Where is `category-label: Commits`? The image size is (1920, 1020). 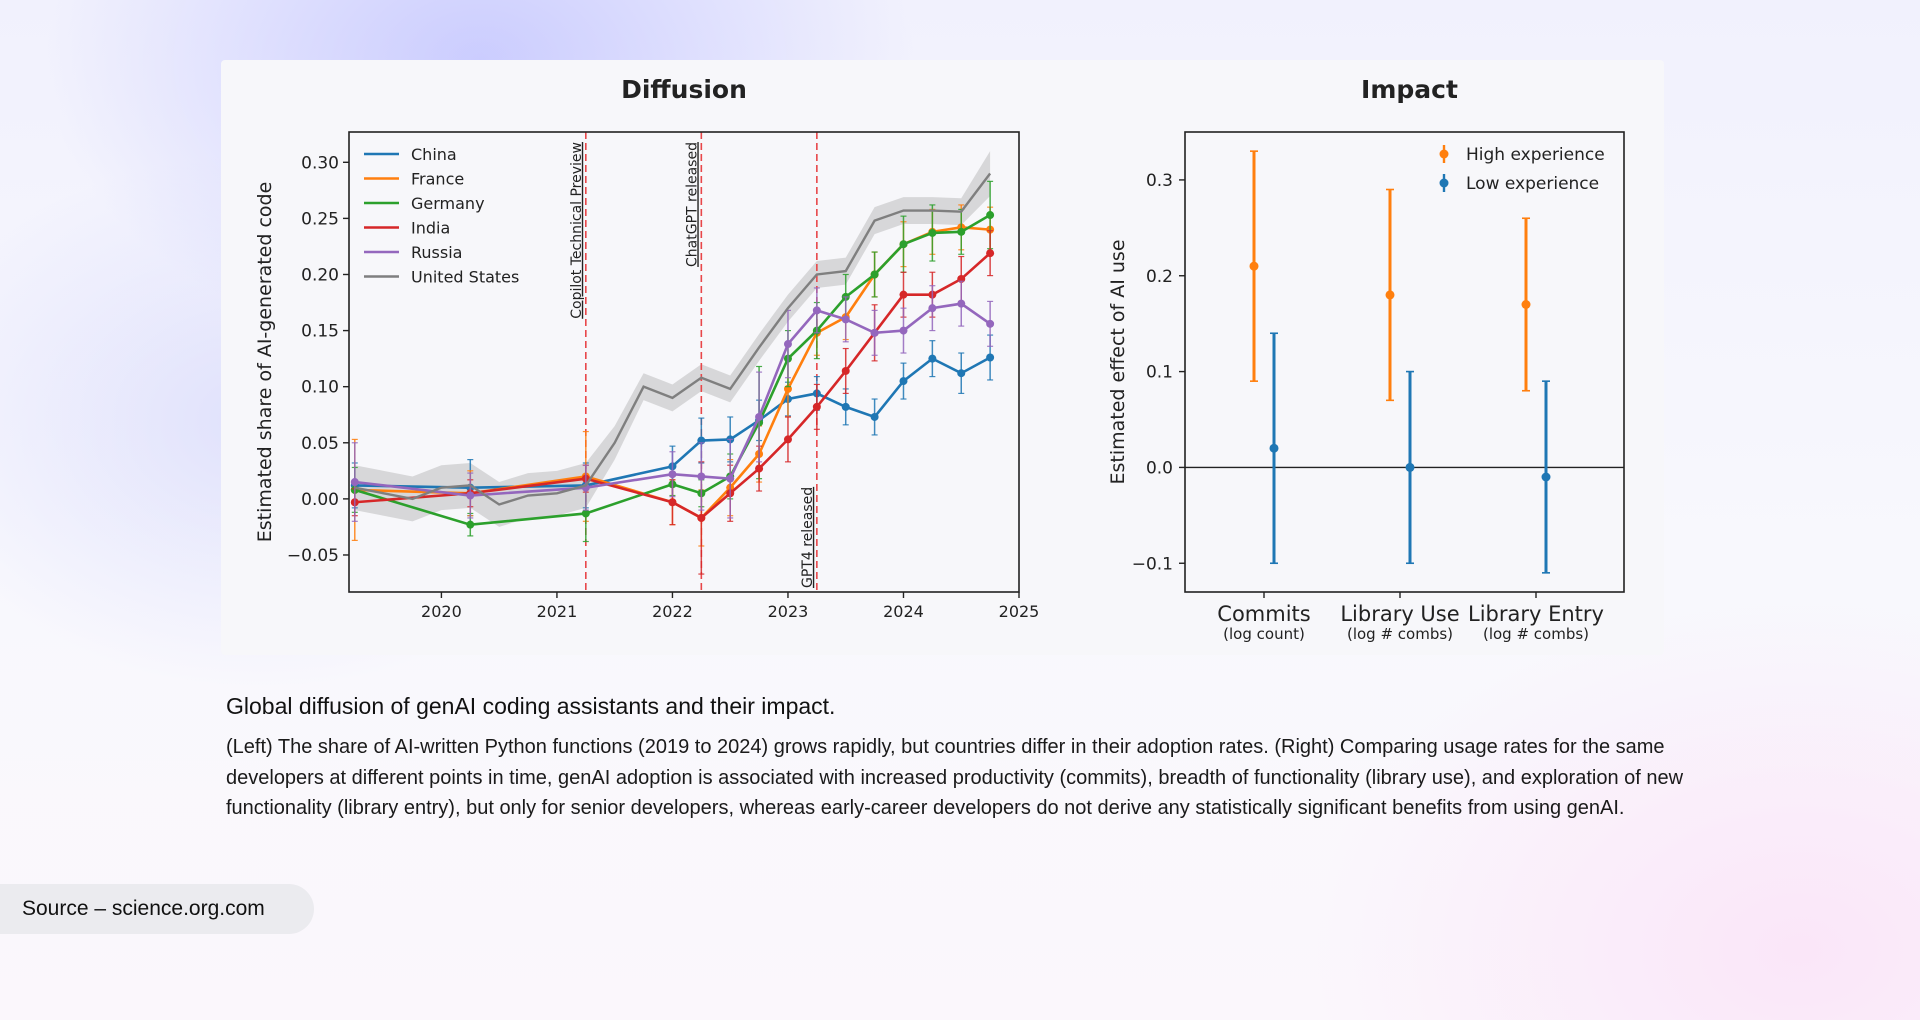 category-label: Commits is located at coordinates (1263, 614).